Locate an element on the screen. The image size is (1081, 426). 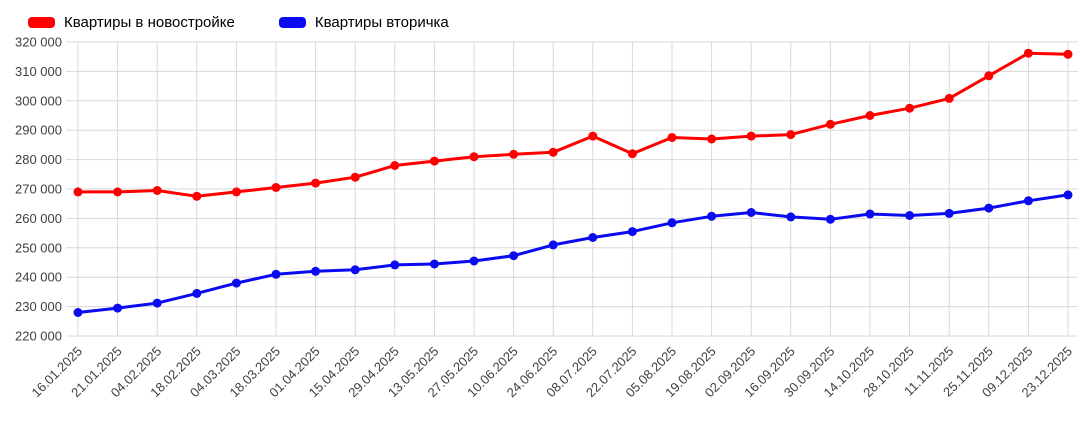
svg-text: 320 000 is located at coordinates (38, 42).